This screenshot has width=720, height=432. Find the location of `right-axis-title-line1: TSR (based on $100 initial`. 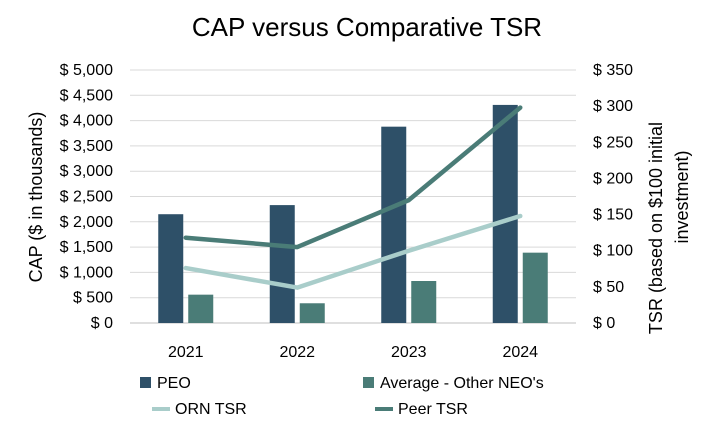

right-axis-title-line1: TSR (based on $100 initial is located at coordinates (656, 228).